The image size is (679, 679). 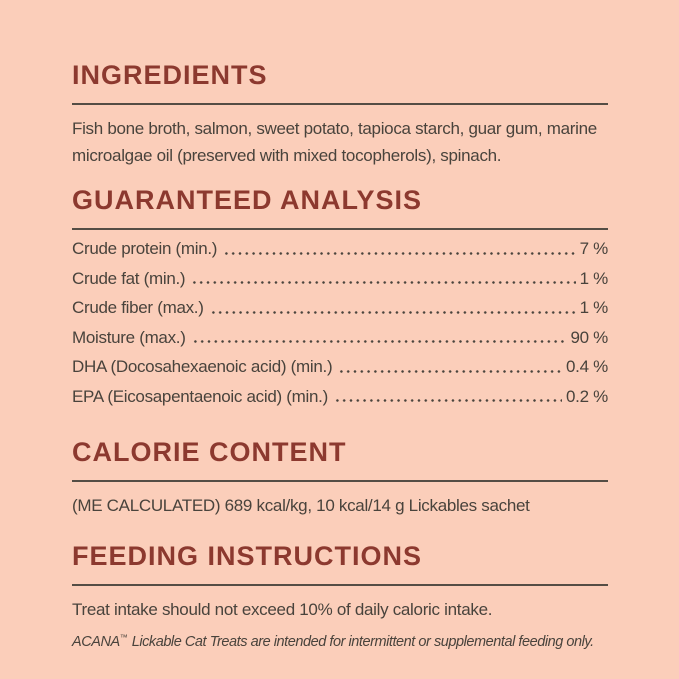 What do you see at coordinates (145, 248) in the screenshot?
I see `analysis-label: Crude protein (min.)` at bounding box center [145, 248].